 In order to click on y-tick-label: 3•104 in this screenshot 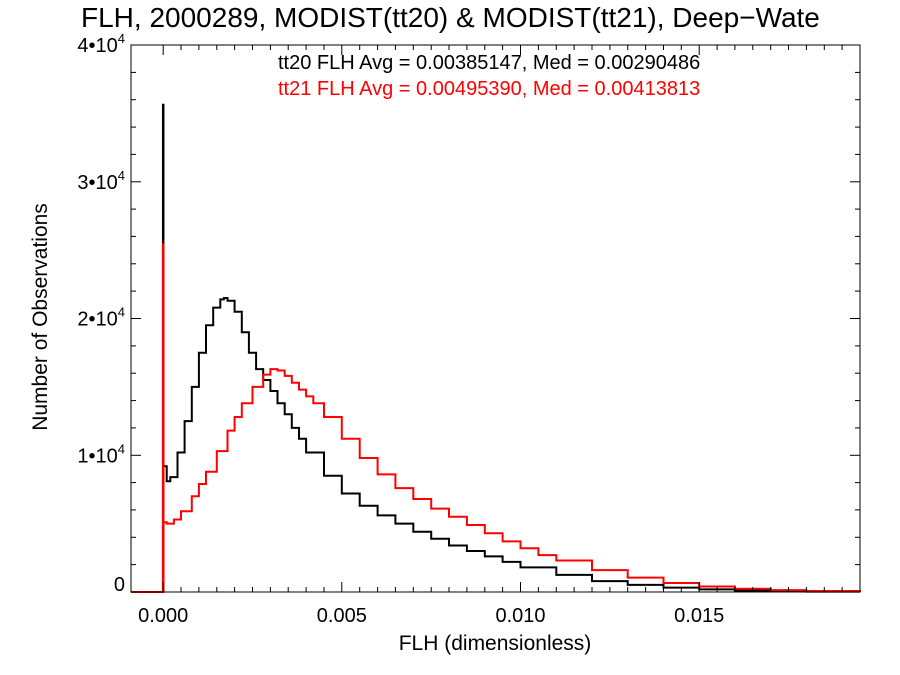, I will do `click(101, 181)`.